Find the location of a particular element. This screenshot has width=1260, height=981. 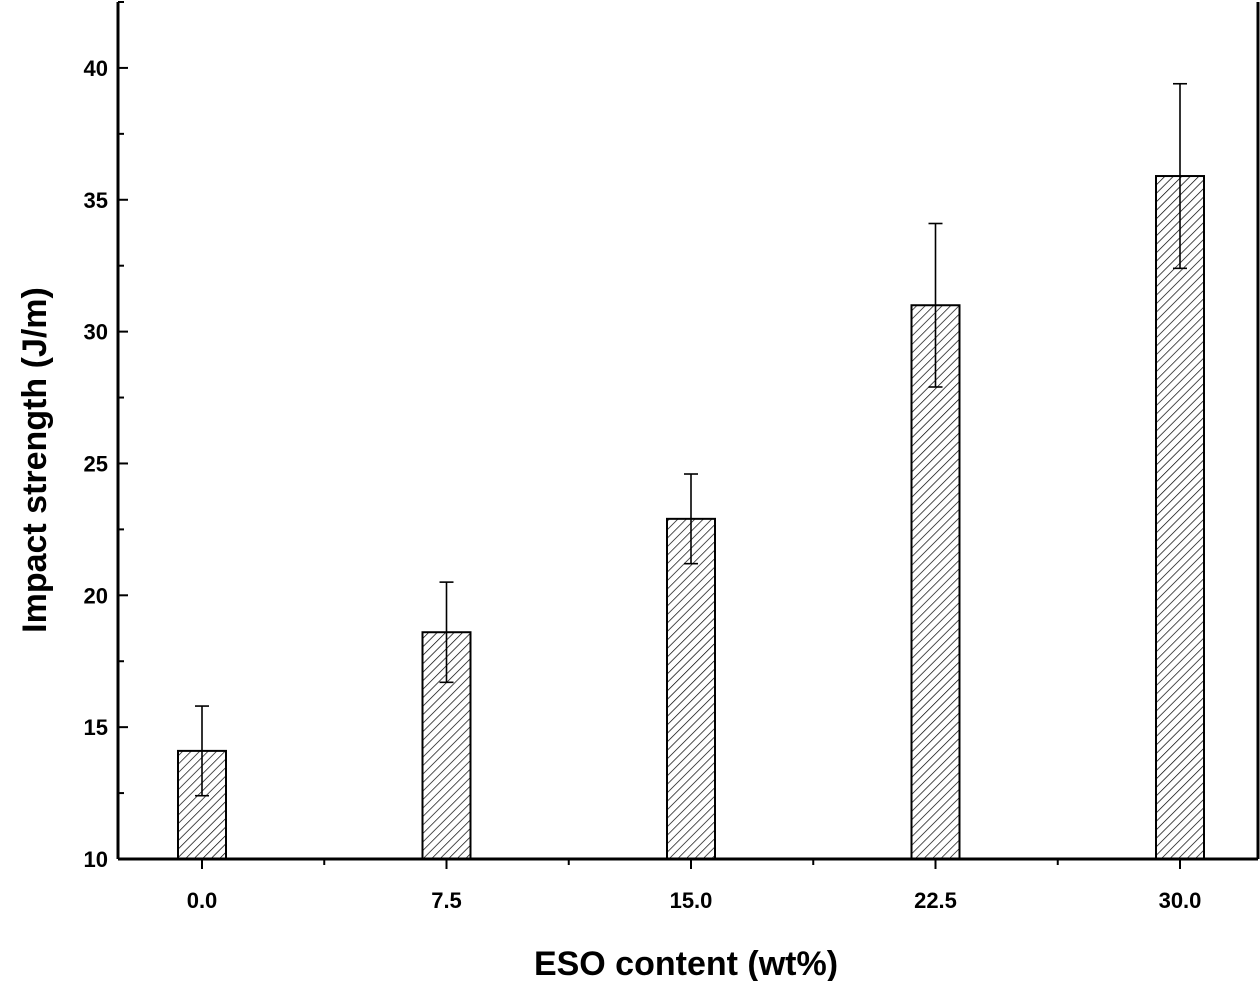

y-tick-label: 35 is located at coordinates (96, 200).